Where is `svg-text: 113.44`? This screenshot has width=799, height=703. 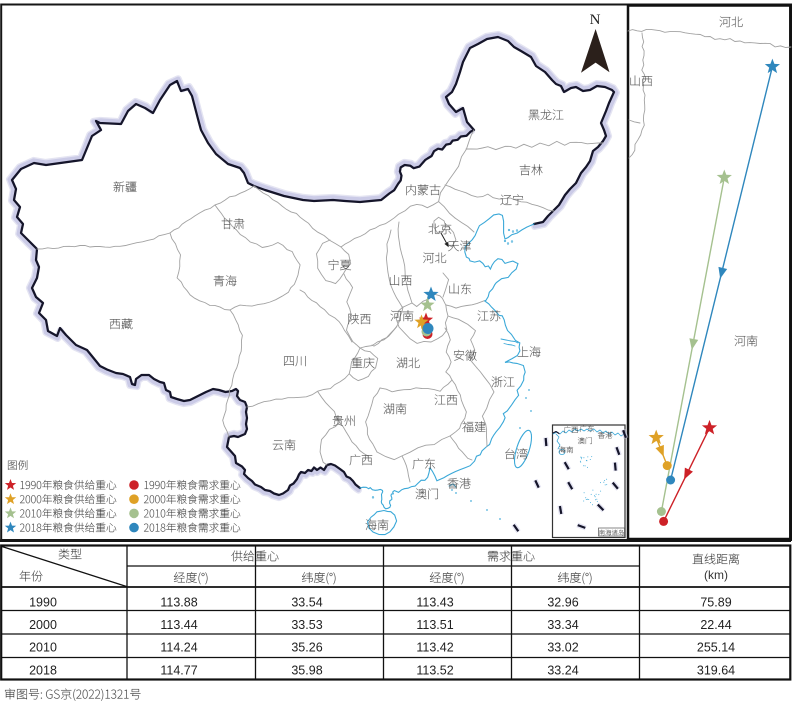 svg-text: 113.44 is located at coordinates (178, 625).